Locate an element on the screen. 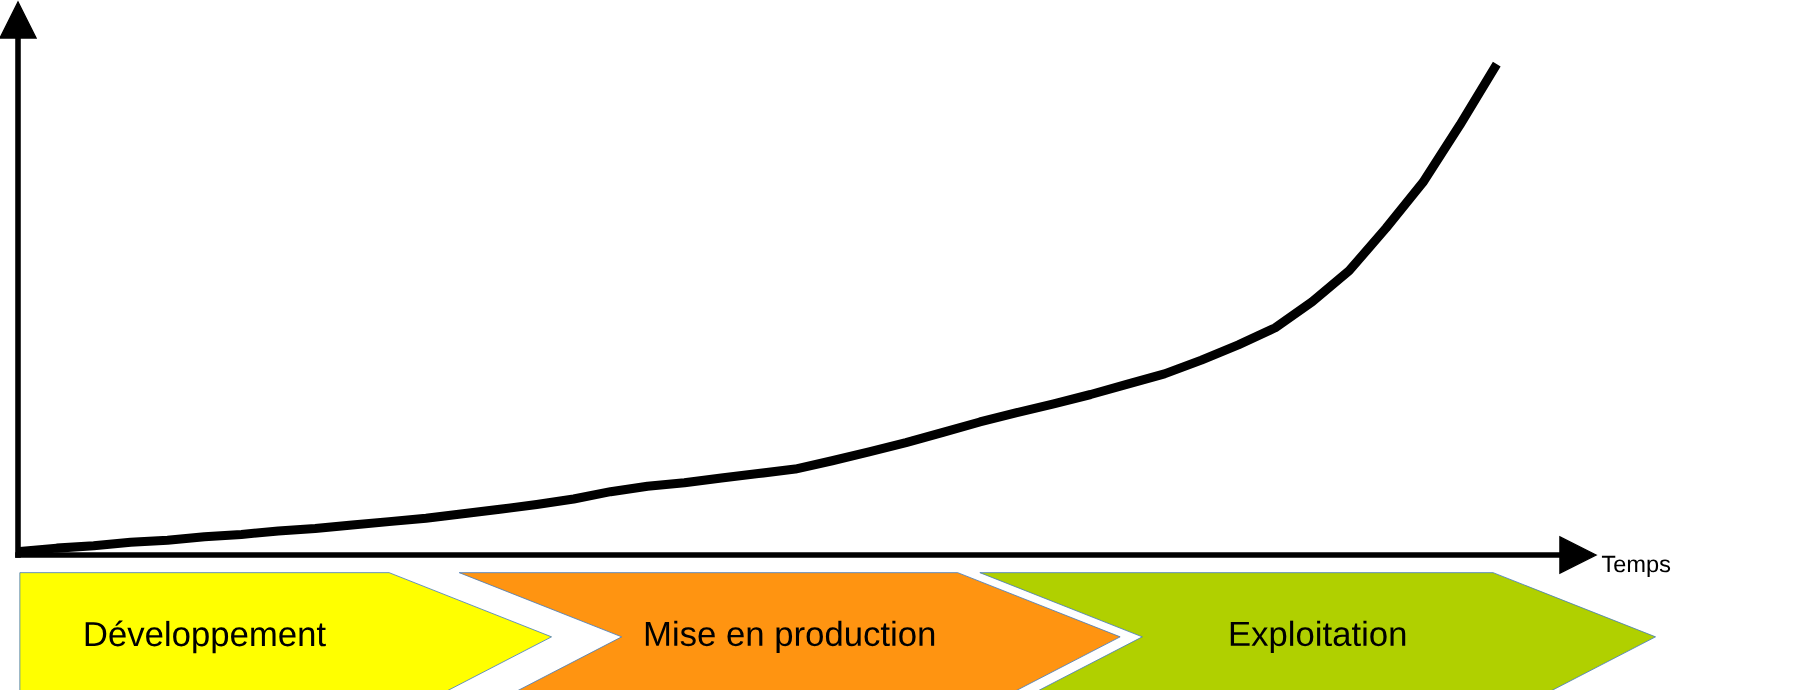 The image size is (1800, 690). text: Mise en production is located at coordinates (790, 637).